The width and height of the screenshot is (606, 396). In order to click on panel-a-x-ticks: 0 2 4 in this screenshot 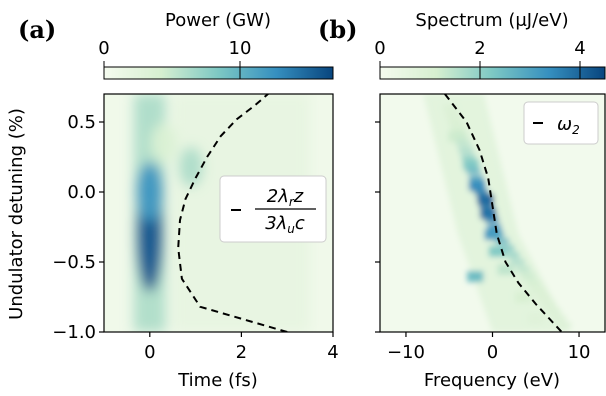, I will do `click(241, 347)`.